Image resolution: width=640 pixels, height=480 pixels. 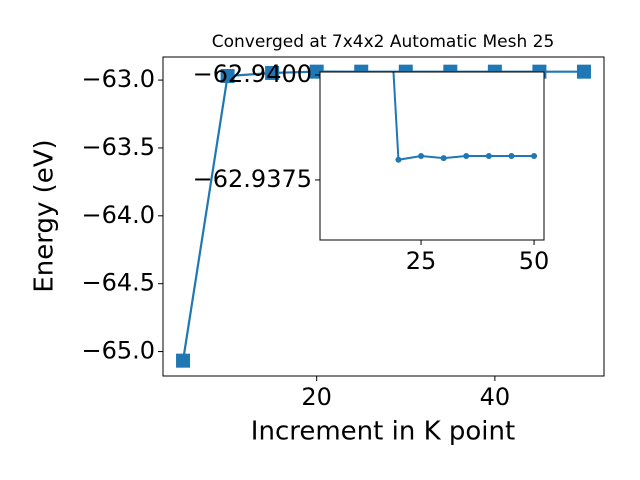 What do you see at coordinates (316, 397) in the screenshot?
I see `x-tick-label: 20` at bounding box center [316, 397].